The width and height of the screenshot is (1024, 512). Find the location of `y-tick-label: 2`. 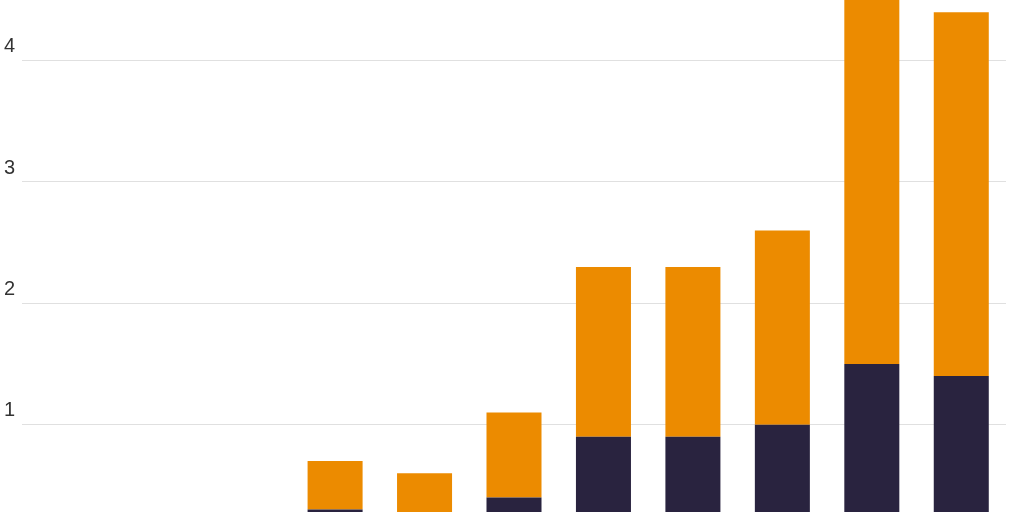

y-tick-label: 2 is located at coordinates (10, 287).